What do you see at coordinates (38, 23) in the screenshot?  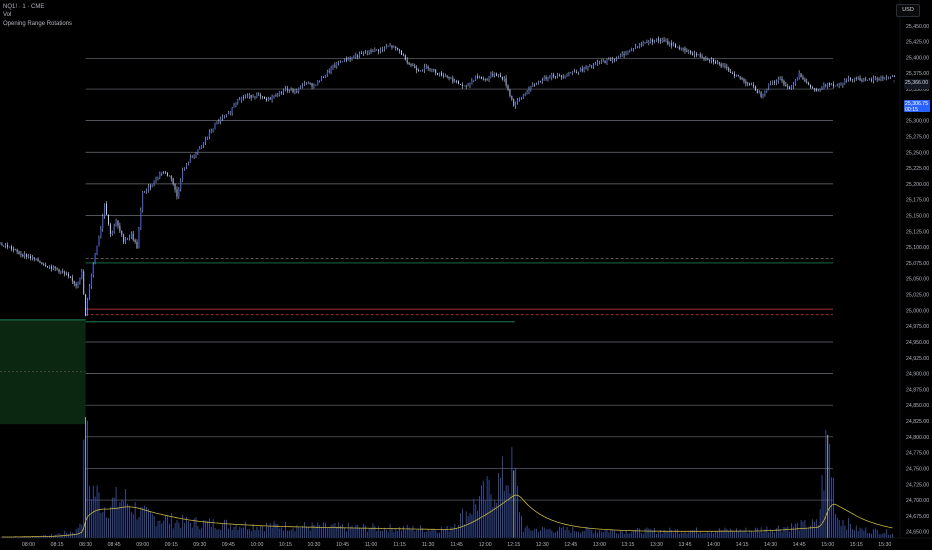 I see `indicator-label: Opening Range Rotations` at bounding box center [38, 23].